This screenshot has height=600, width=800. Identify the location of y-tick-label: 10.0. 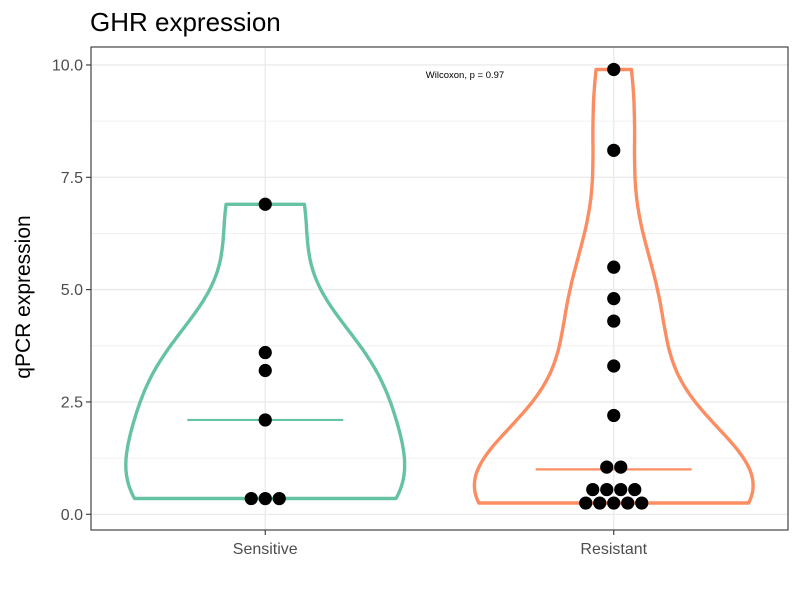
(67, 65).